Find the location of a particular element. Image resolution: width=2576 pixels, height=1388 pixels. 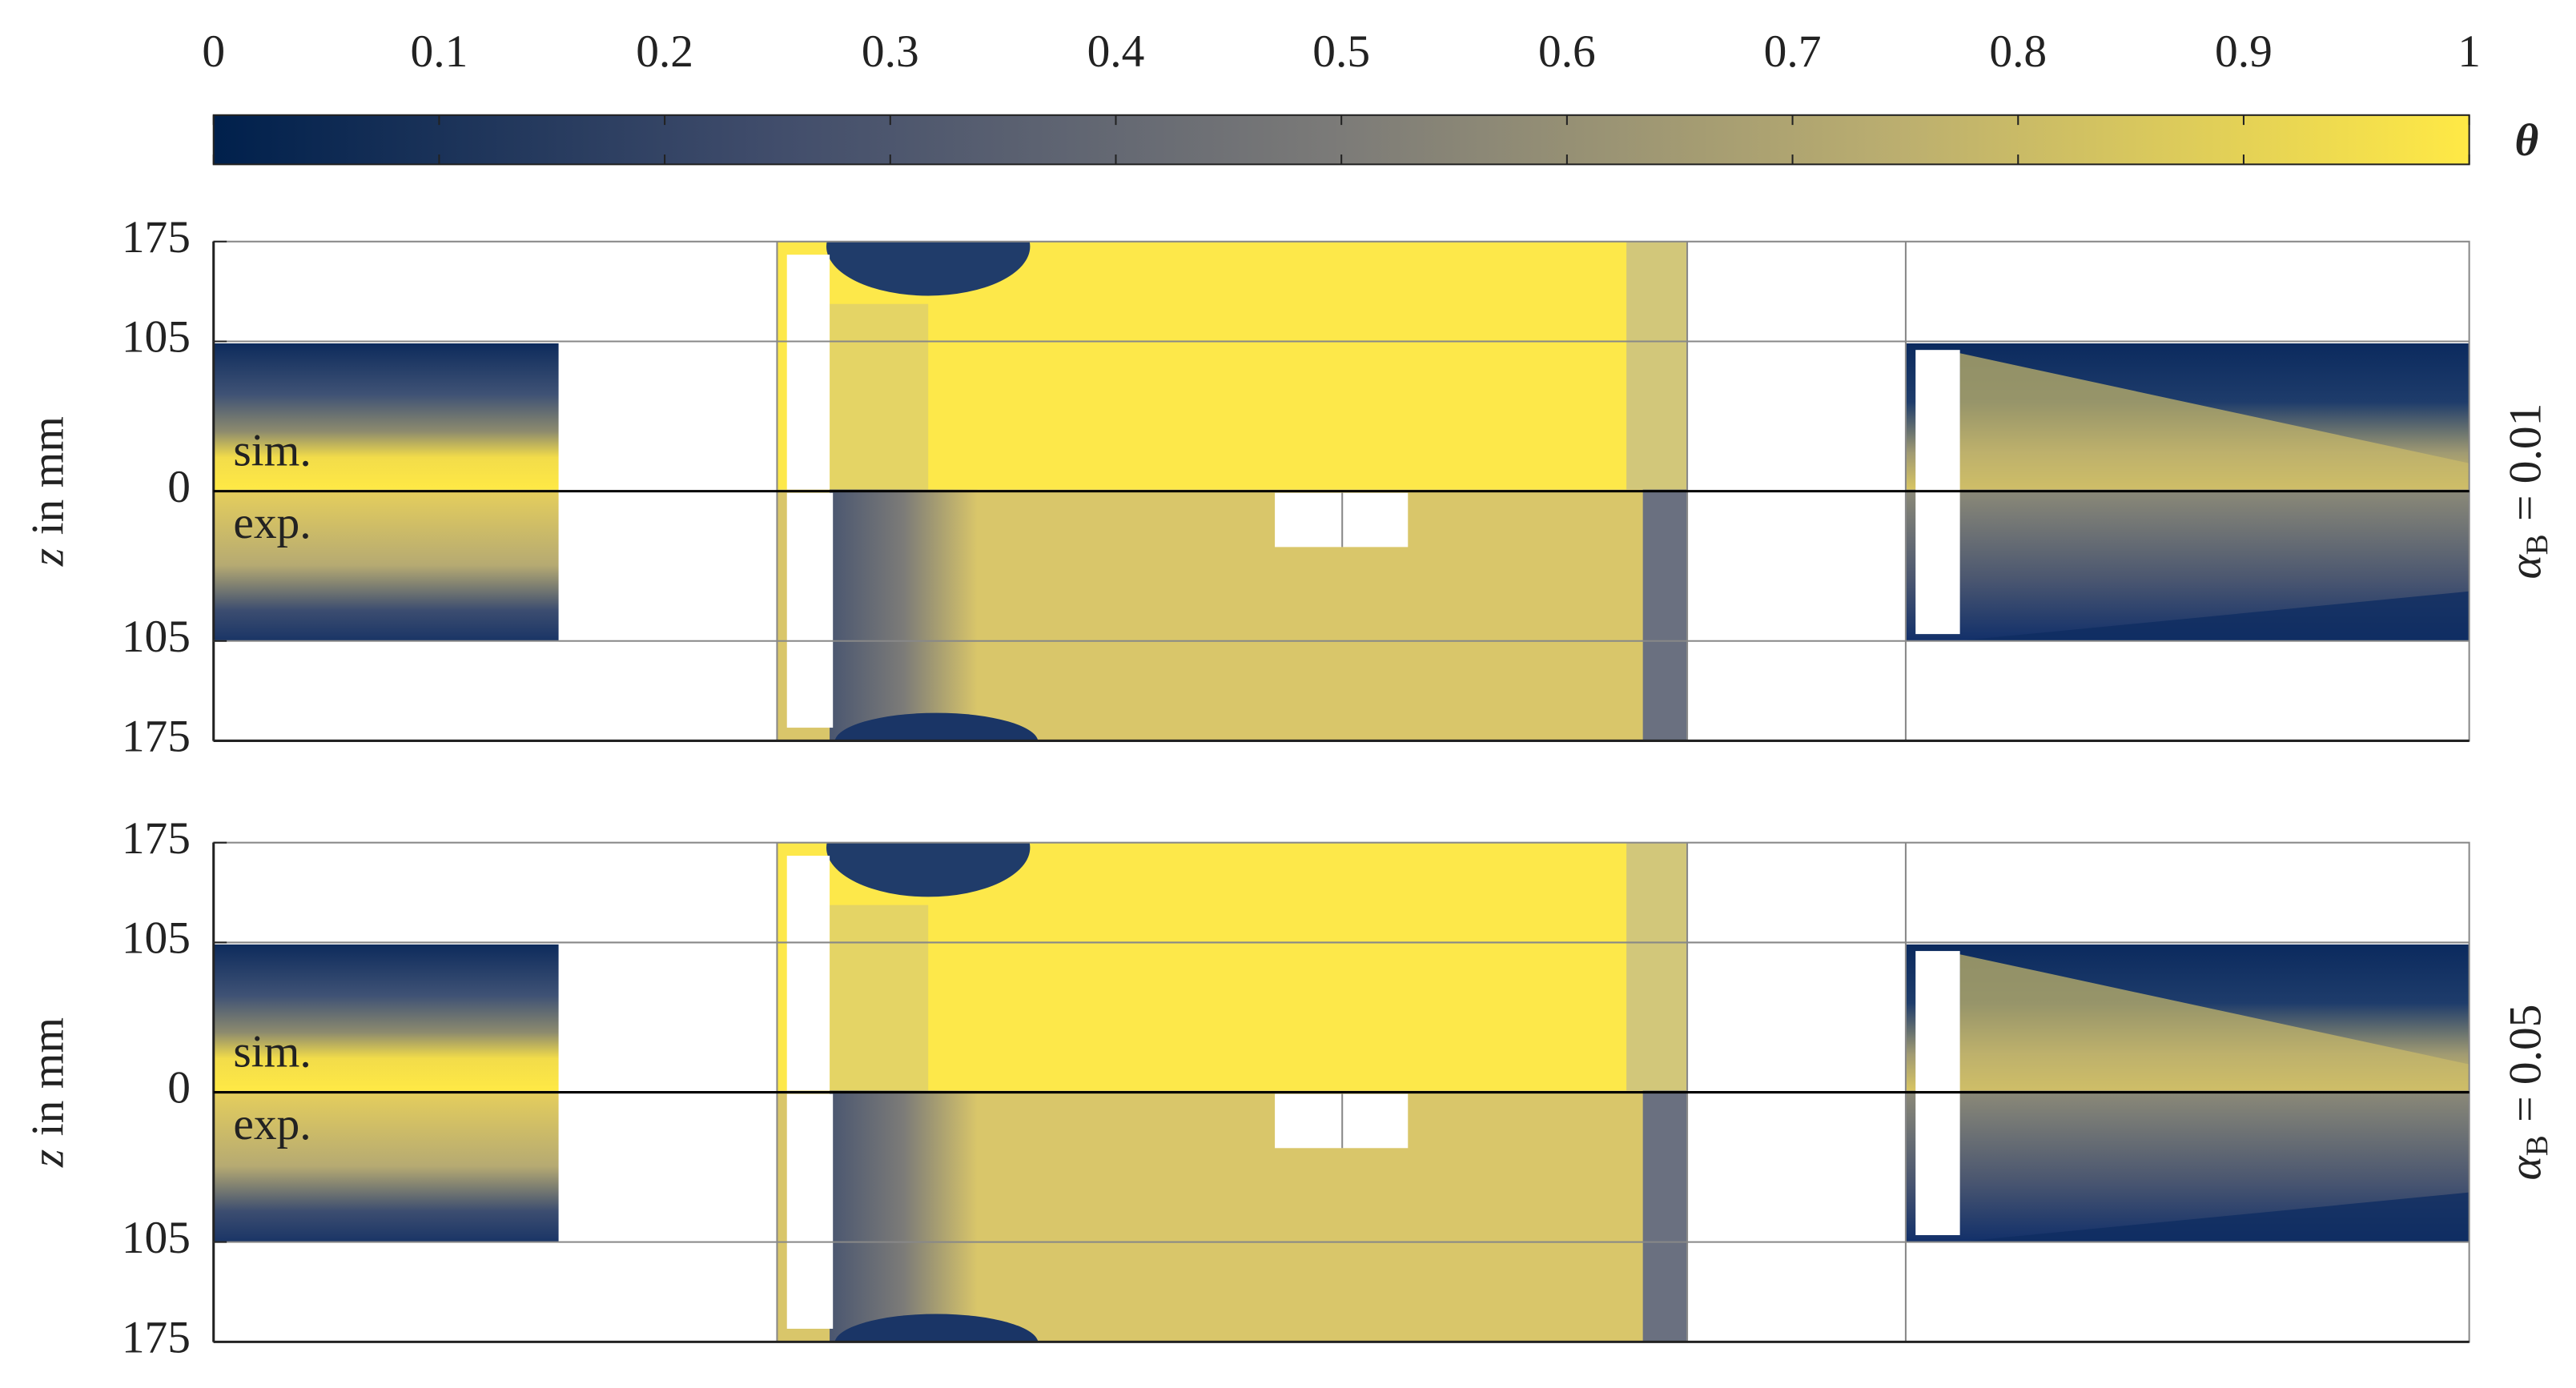

colorbar-tick-label: 0.9 is located at coordinates (2244, 51).